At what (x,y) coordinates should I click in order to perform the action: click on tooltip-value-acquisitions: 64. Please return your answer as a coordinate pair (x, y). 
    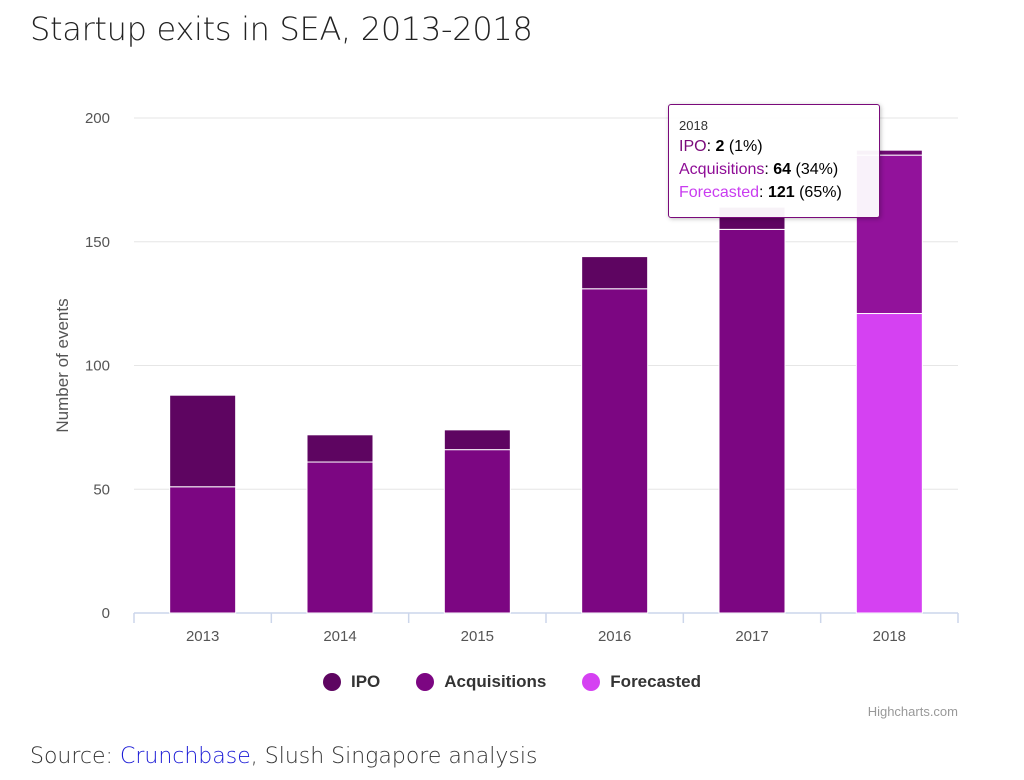
    Looking at the image, I should click on (782, 169).